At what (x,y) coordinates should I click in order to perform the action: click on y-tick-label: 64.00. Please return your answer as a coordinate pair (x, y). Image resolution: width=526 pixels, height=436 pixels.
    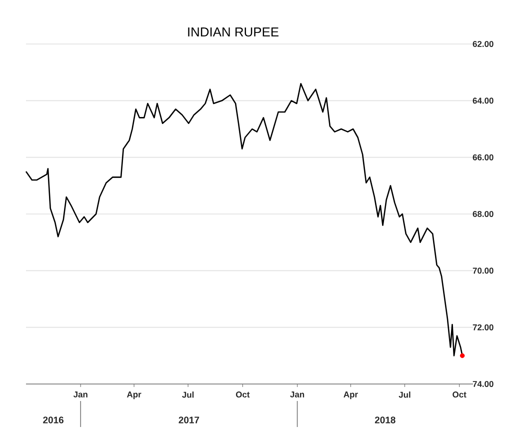
    Looking at the image, I should click on (483, 101).